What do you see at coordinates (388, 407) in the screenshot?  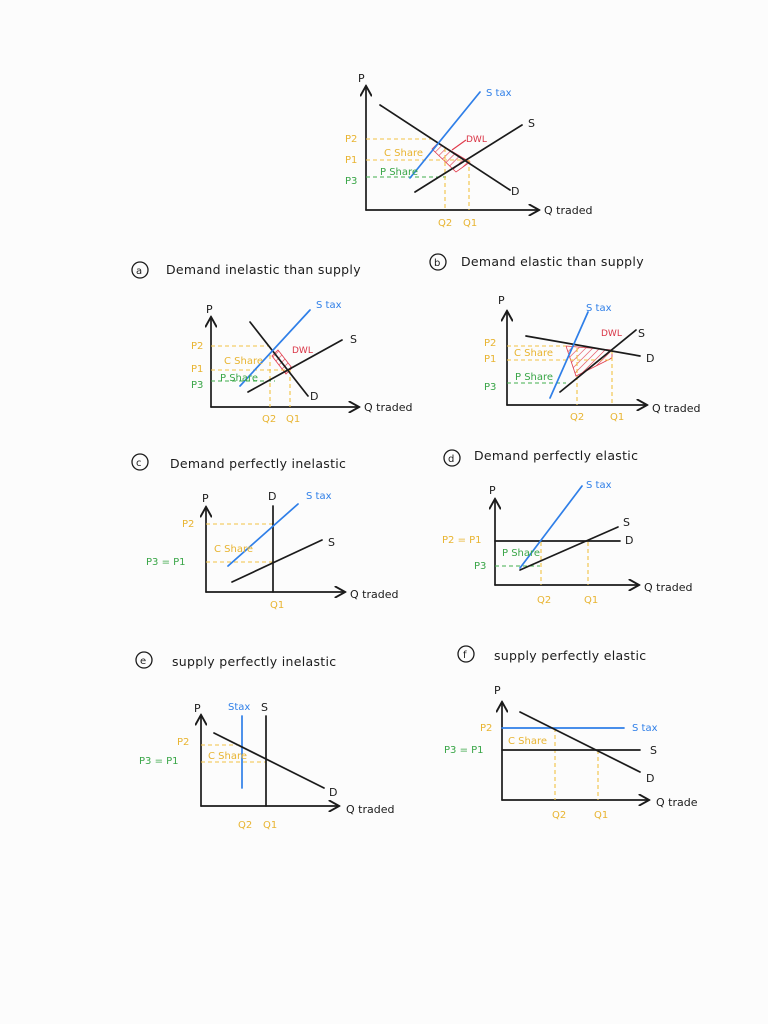 I see `panel-a-q-label: Q traded` at bounding box center [388, 407].